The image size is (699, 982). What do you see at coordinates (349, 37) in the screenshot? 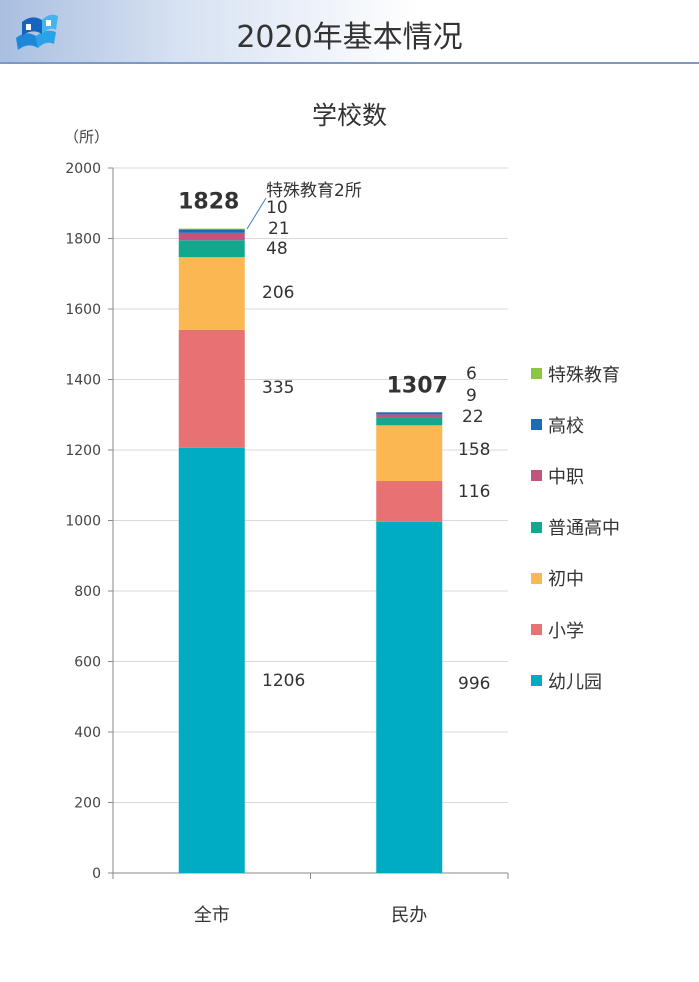
I see `page-title: 2020年基本情况` at bounding box center [349, 37].